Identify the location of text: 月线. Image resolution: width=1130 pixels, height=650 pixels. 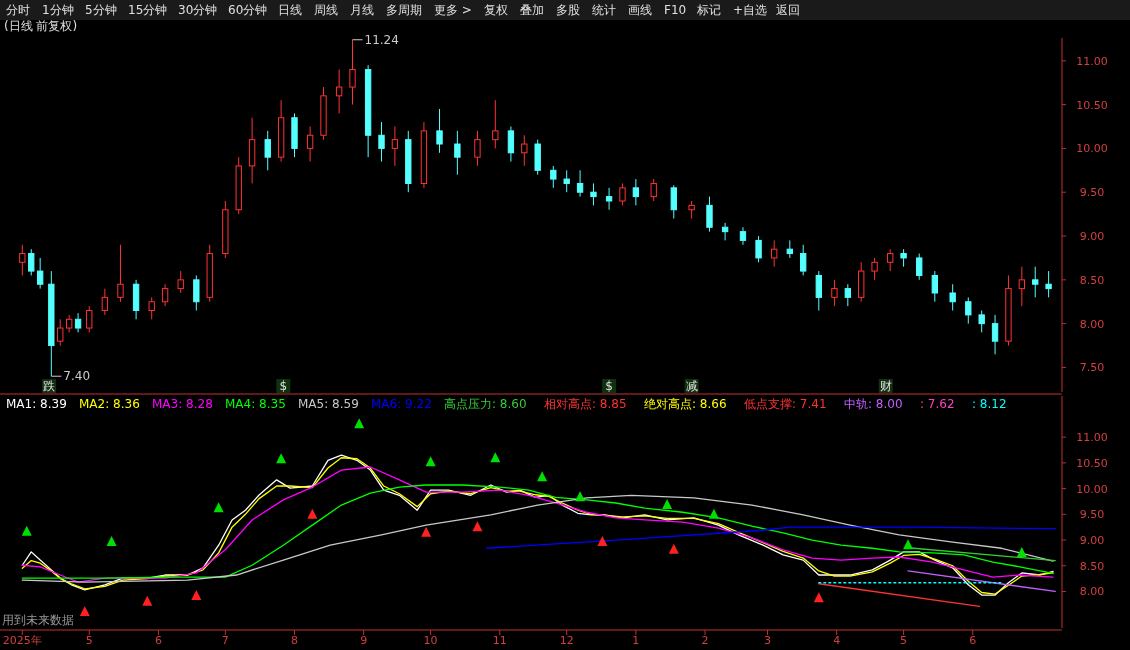
(362, 10).